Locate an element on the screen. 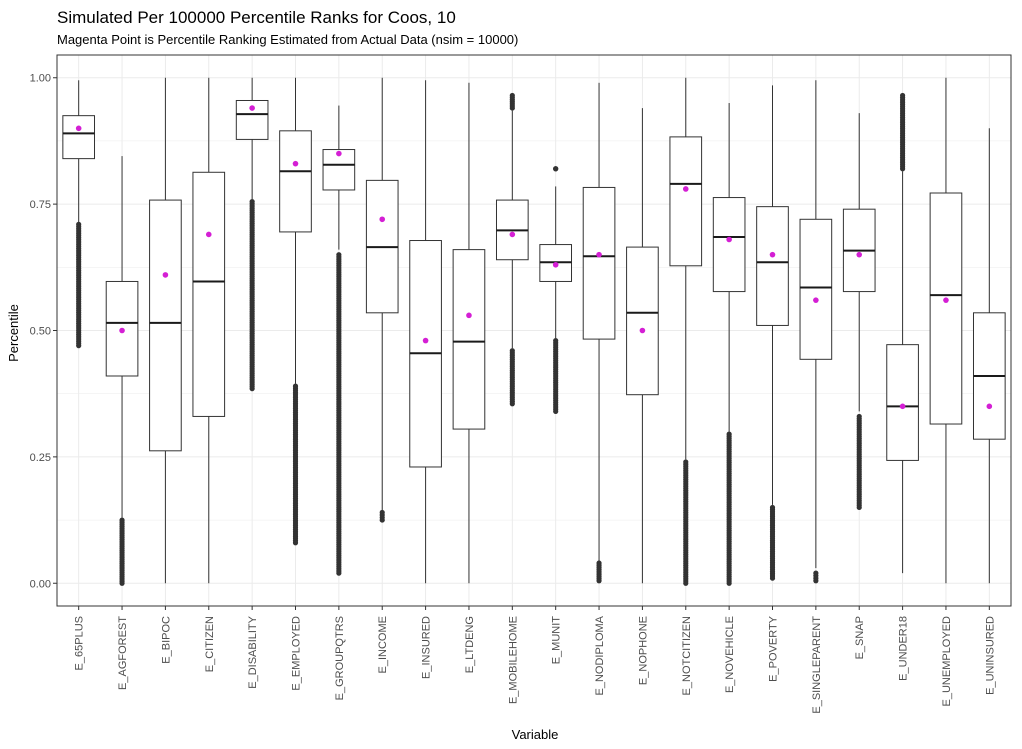 This screenshot has height=749, width=1022. x-tick-label: E_SNAP is located at coordinates (860, 637).